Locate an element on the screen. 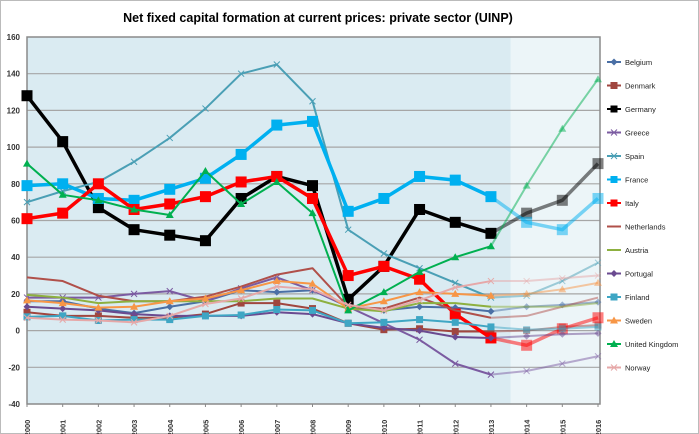  x-tick-label: 2010 is located at coordinates (384, 427).